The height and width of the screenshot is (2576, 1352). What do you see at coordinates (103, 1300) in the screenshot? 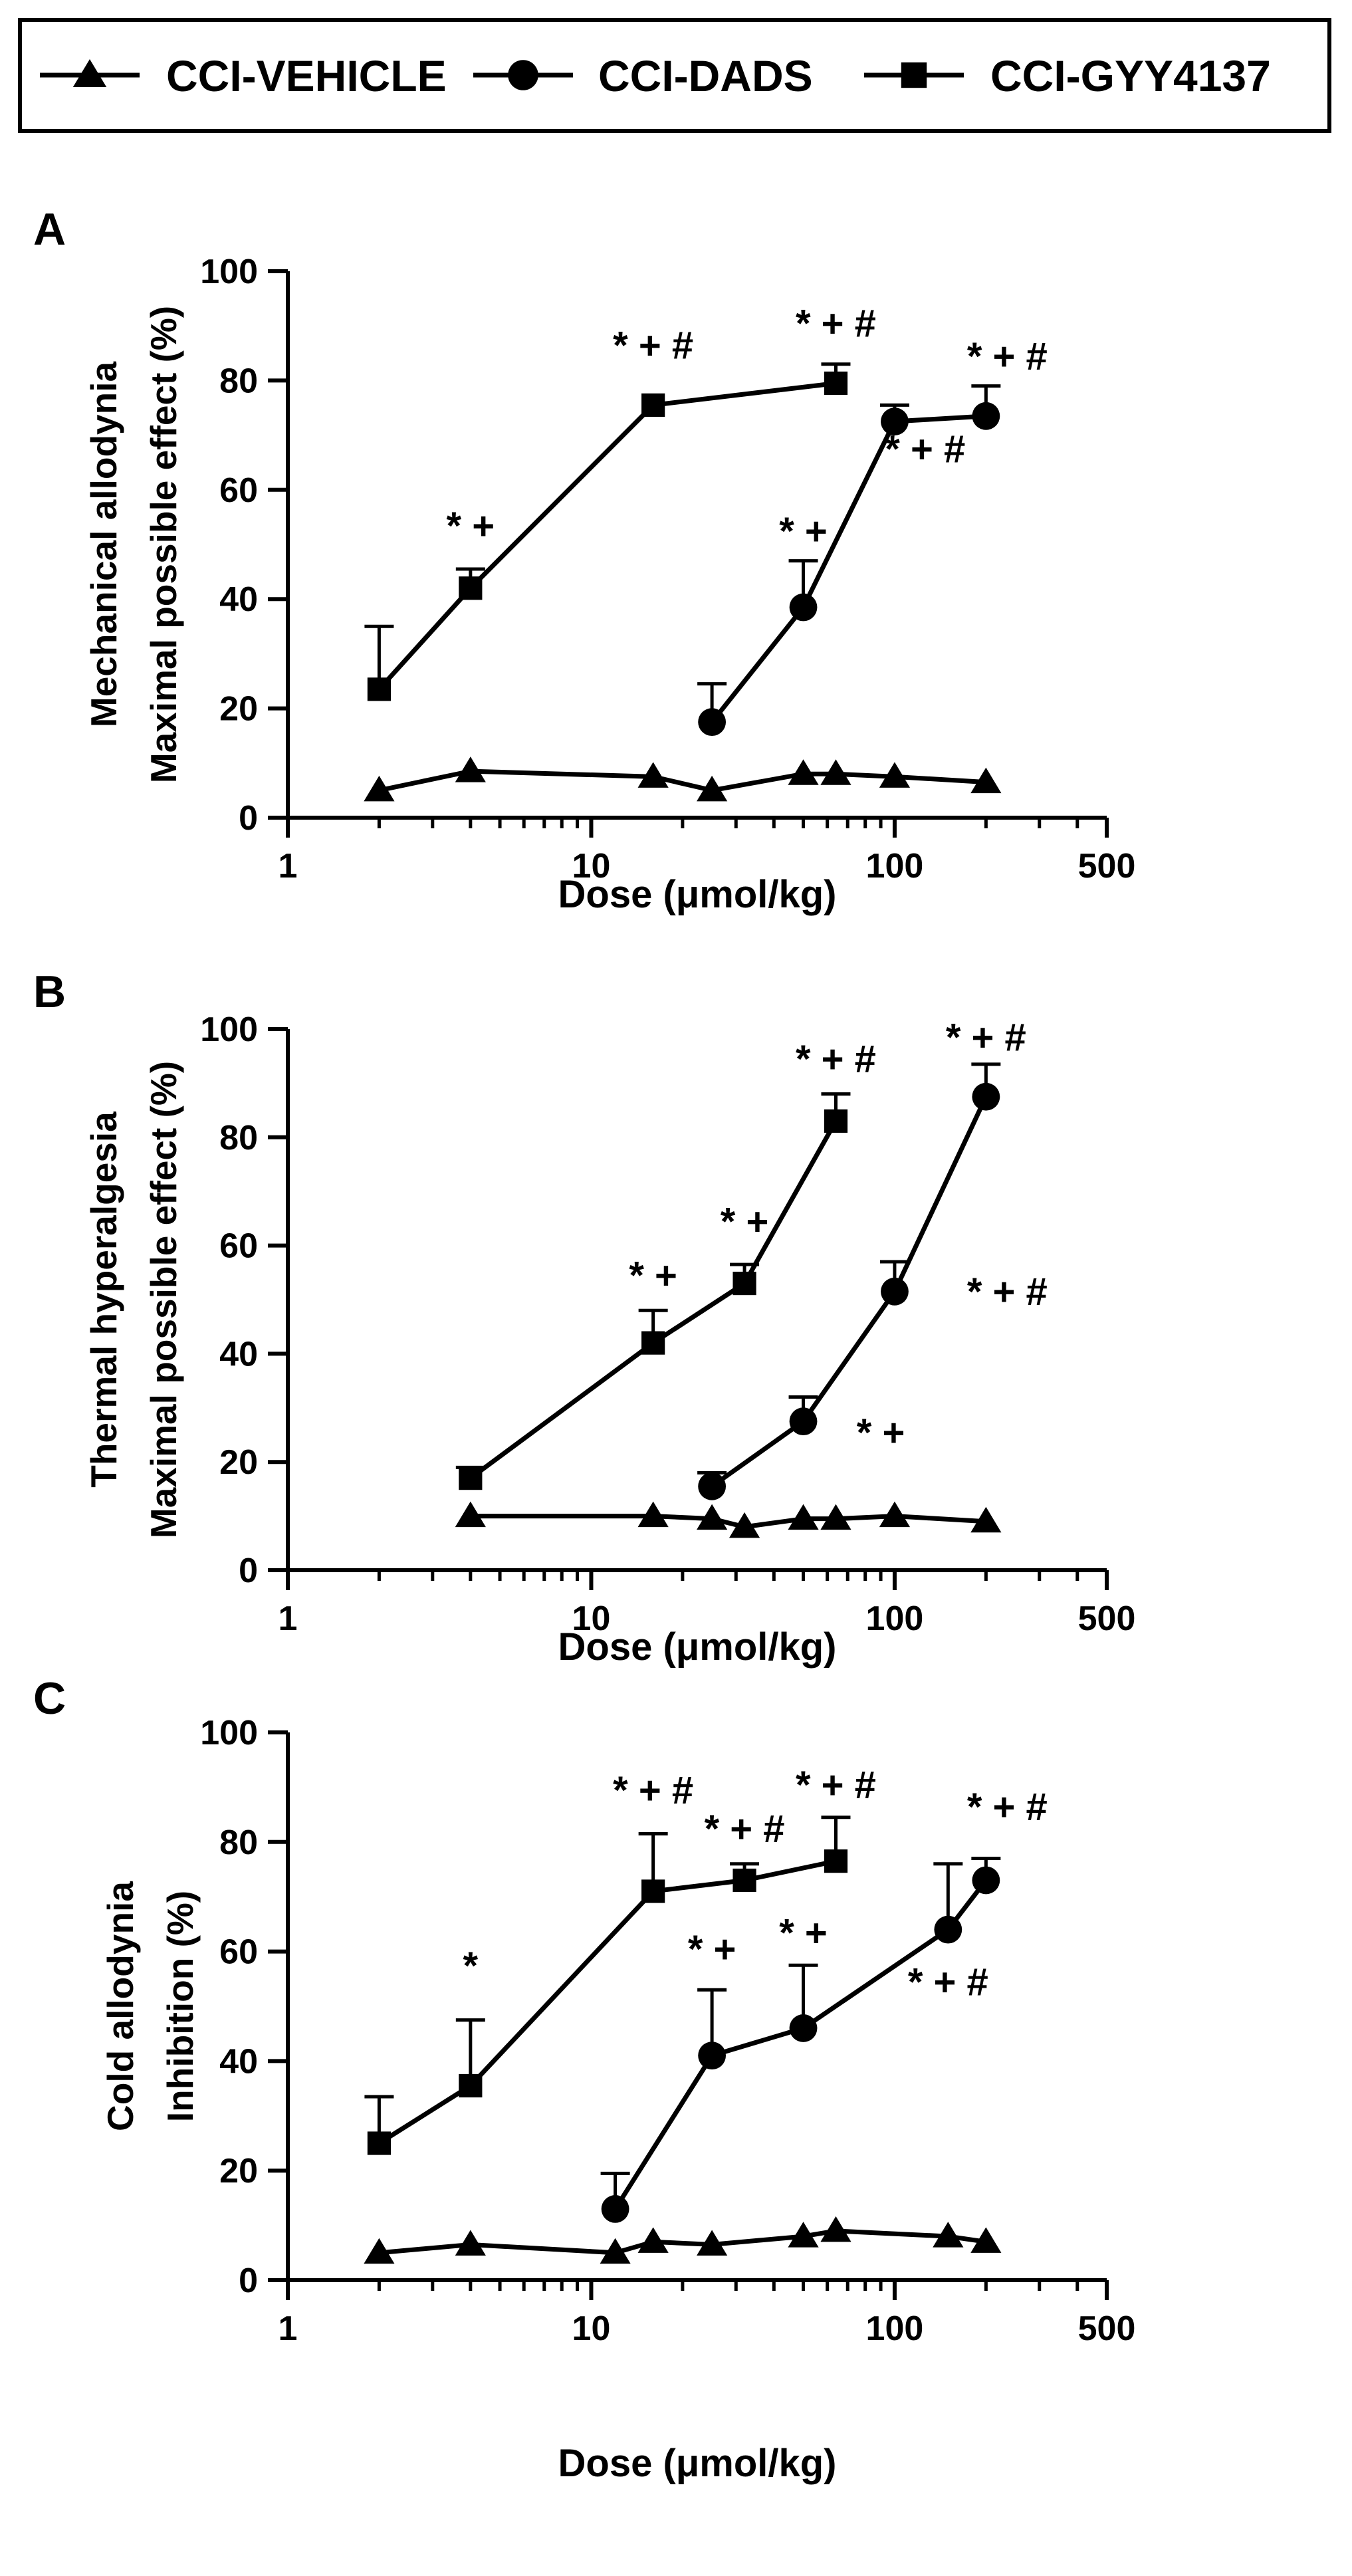
I see `y-axis-label-line1: Thermal hyperalgesia` at bounding box center [103, 1300].